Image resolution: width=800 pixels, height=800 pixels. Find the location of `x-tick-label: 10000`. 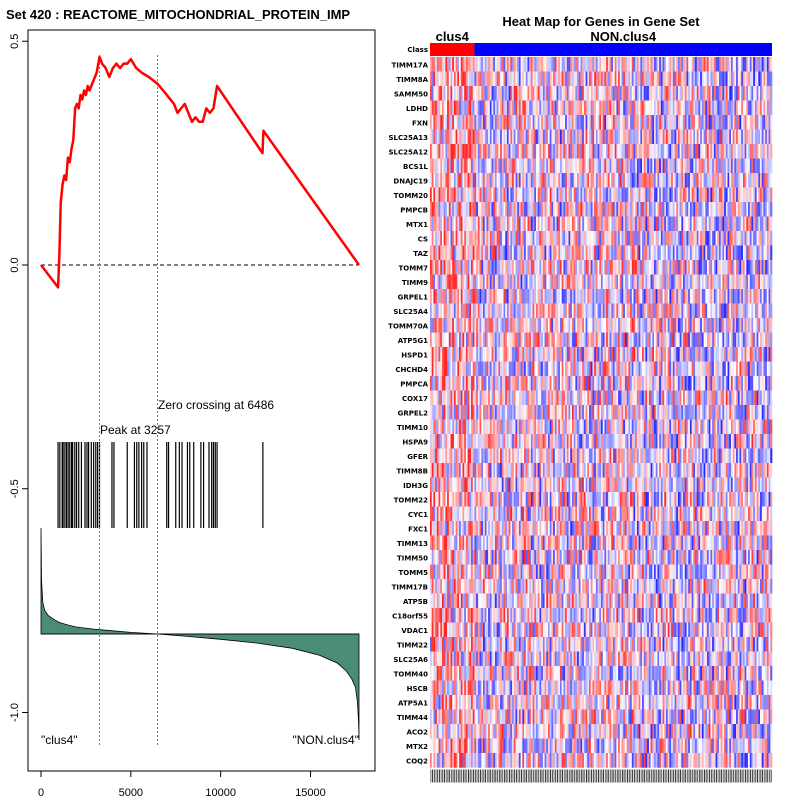

x-tick-label: 10000 is located at coordinates (220, 793).